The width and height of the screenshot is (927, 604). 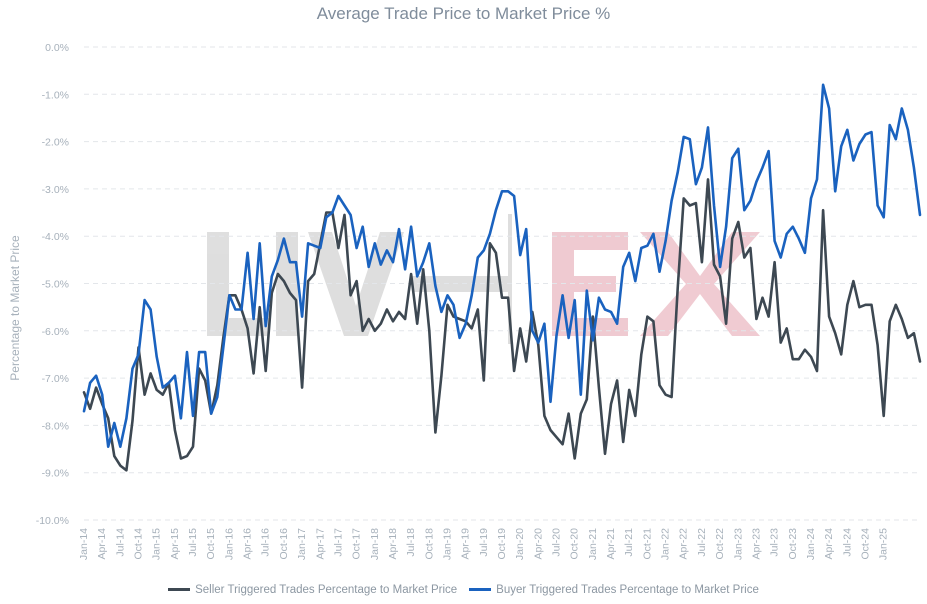 What do you see at coordinates (55, 285) in the screenshot?
I see `y-tick-label: -5.0%` at bounding box center [55, 285].